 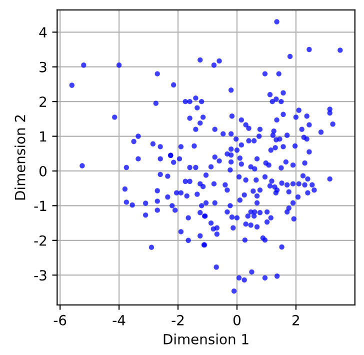 I want to click on y-tick-label: 4, so click(x=43, y=32).